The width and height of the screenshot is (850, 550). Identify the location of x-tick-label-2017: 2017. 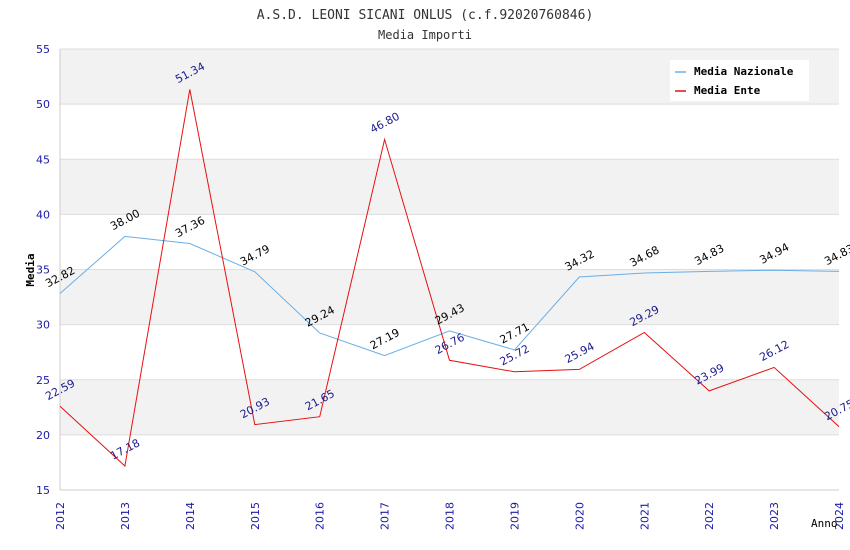
(385, 516).